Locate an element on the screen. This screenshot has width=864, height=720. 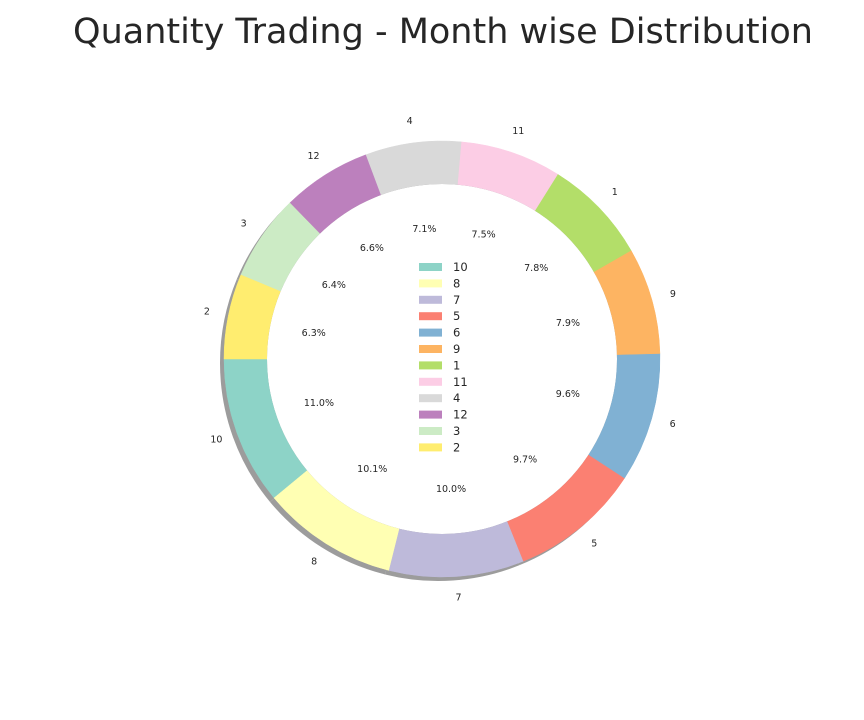
category-label-12: 12 is located at coordinates (313, 156).